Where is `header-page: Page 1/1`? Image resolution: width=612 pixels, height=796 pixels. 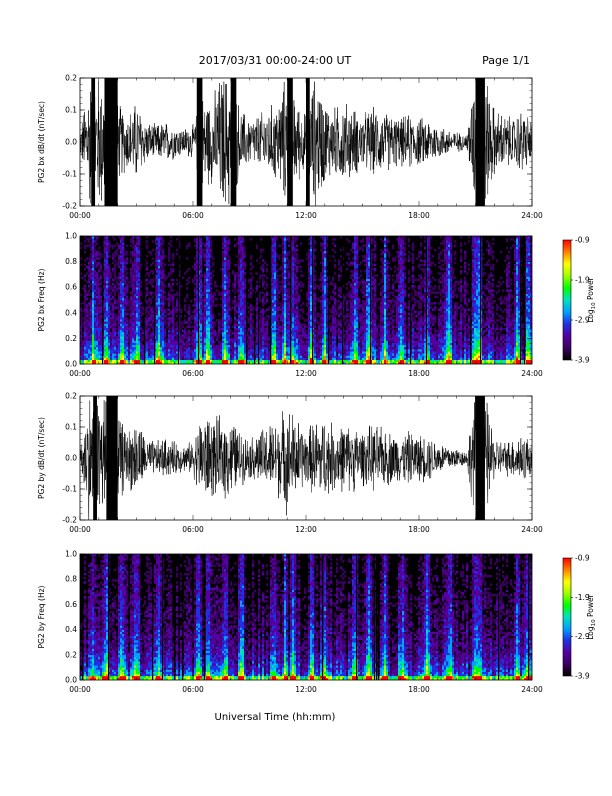 header-page: Page 1/1 is located at coordinates (506, 60).